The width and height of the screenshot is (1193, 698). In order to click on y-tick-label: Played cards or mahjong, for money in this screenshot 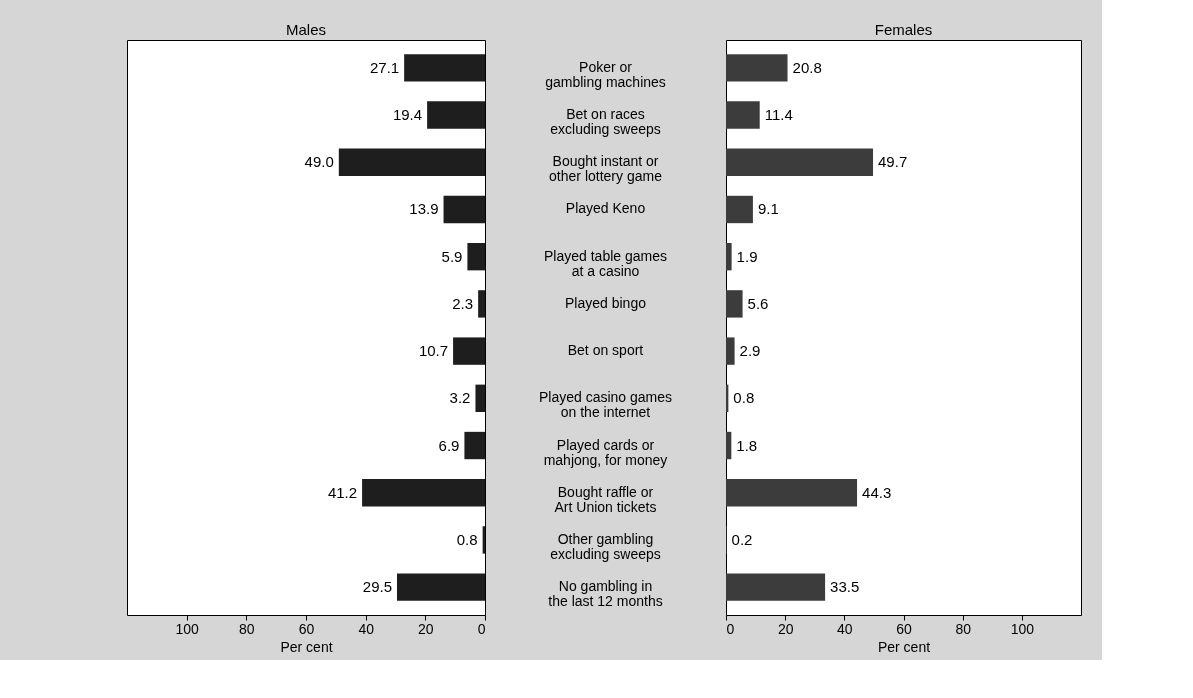, I will do `click(605, 452)`.